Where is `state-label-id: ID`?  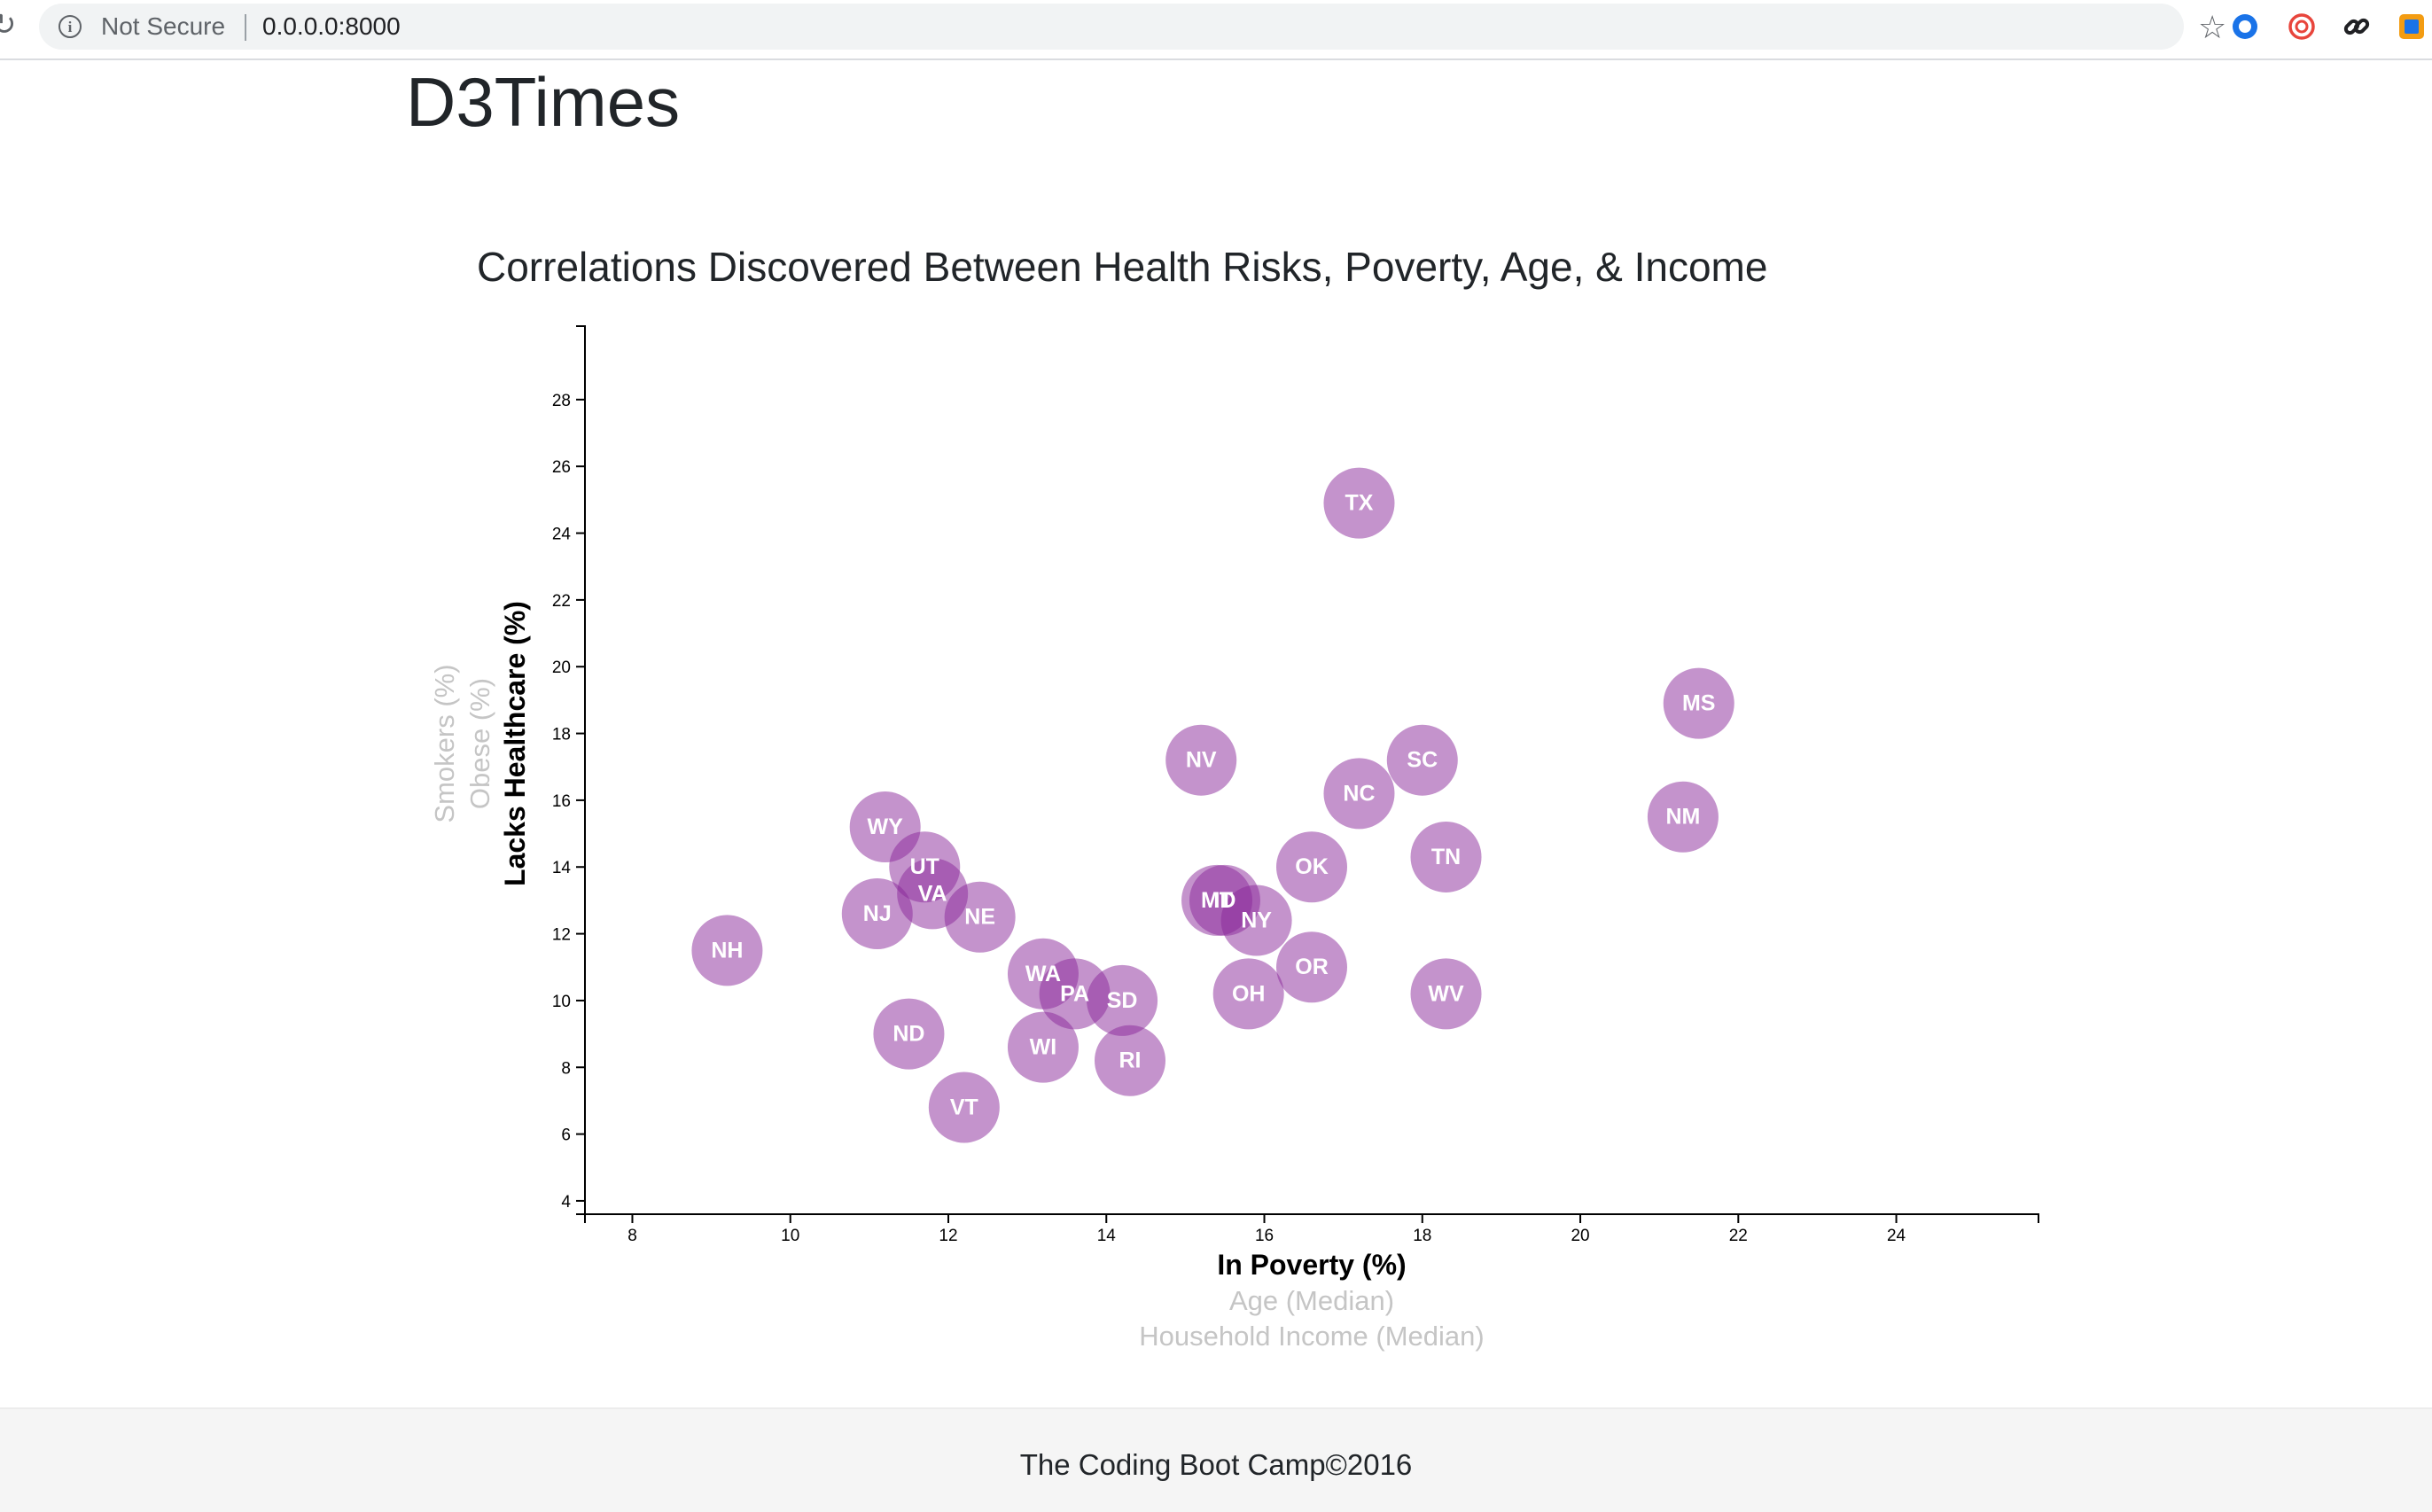
state-label-id: ID is located at coordinates (1224, 901).